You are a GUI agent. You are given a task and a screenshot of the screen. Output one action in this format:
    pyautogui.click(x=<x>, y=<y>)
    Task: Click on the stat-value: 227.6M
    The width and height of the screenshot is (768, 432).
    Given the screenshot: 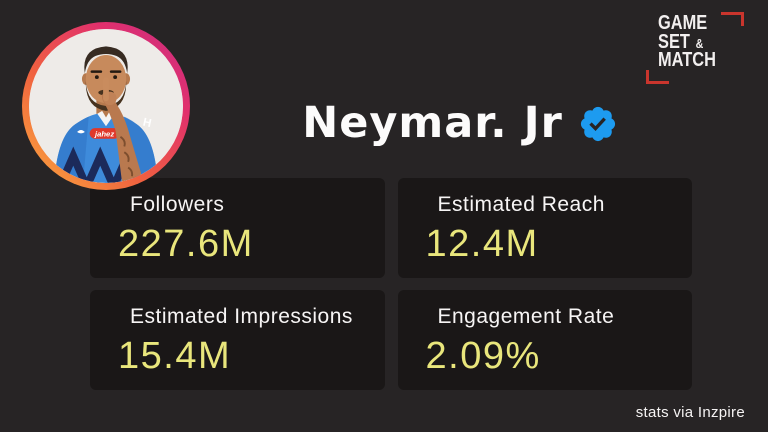 What is the action you would take?
    pyautogui.click(x=186, y=244)
    